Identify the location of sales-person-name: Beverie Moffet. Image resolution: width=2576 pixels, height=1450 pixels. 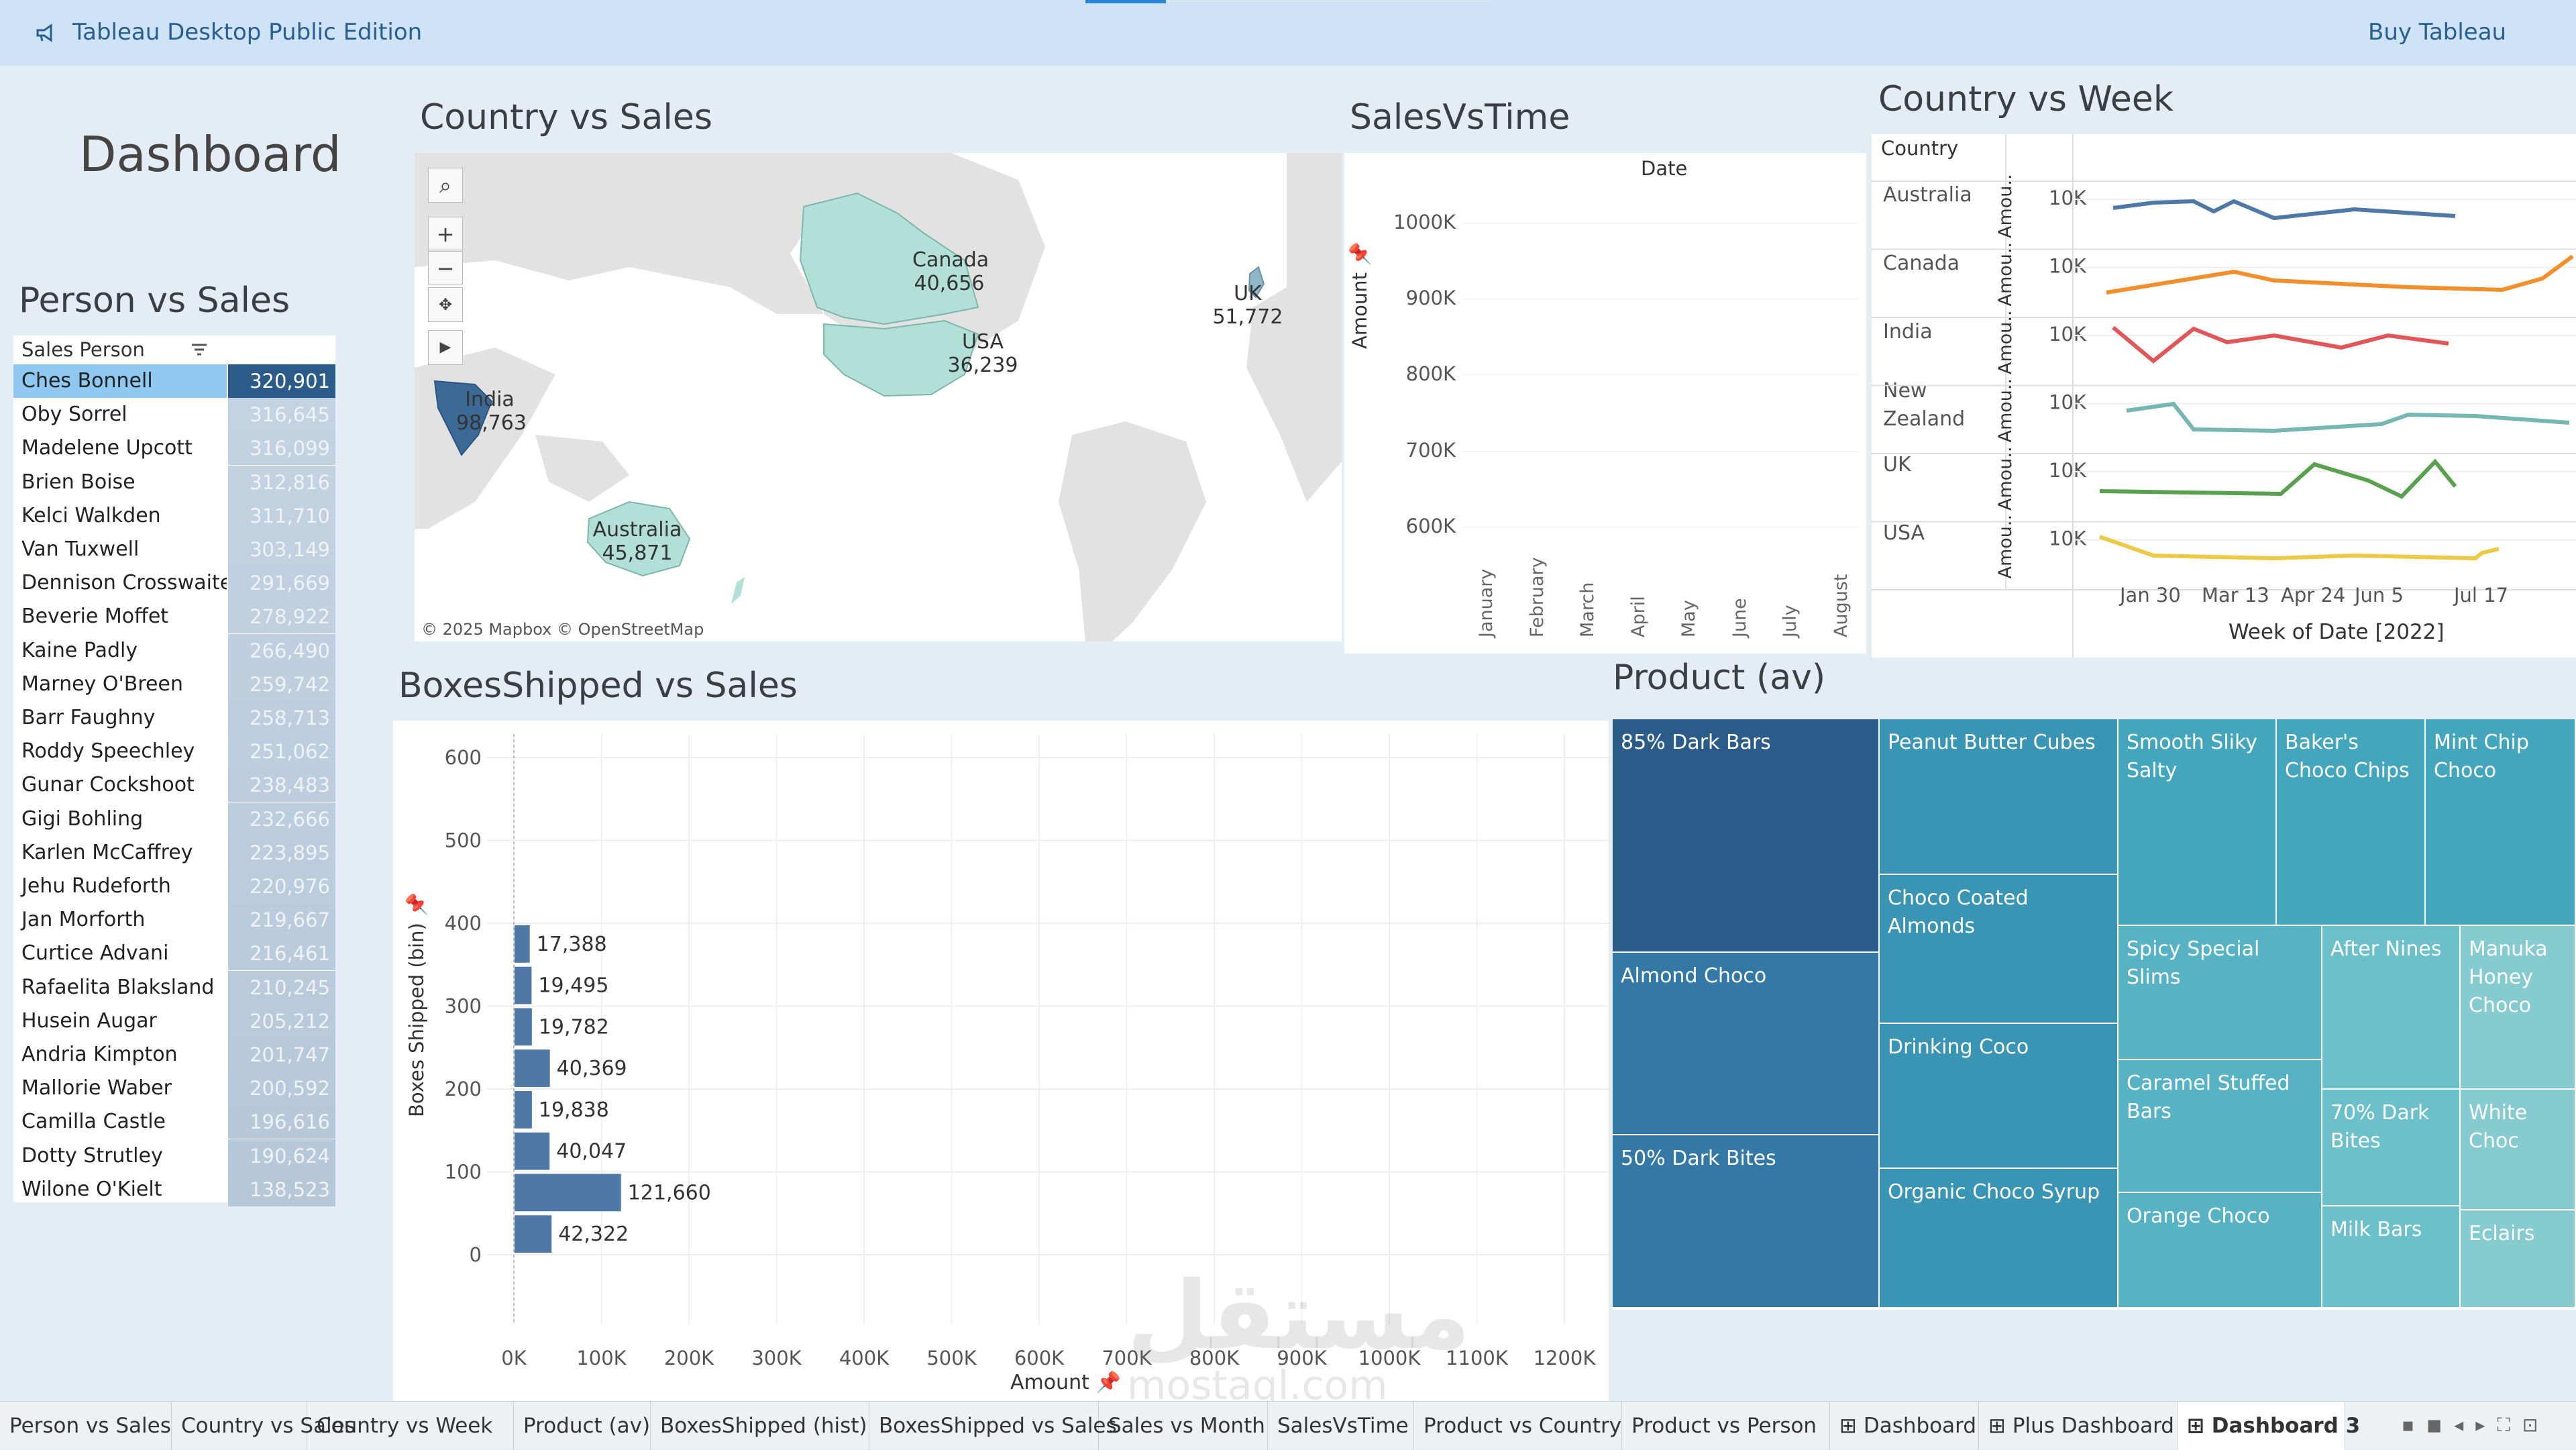
(95, 617).